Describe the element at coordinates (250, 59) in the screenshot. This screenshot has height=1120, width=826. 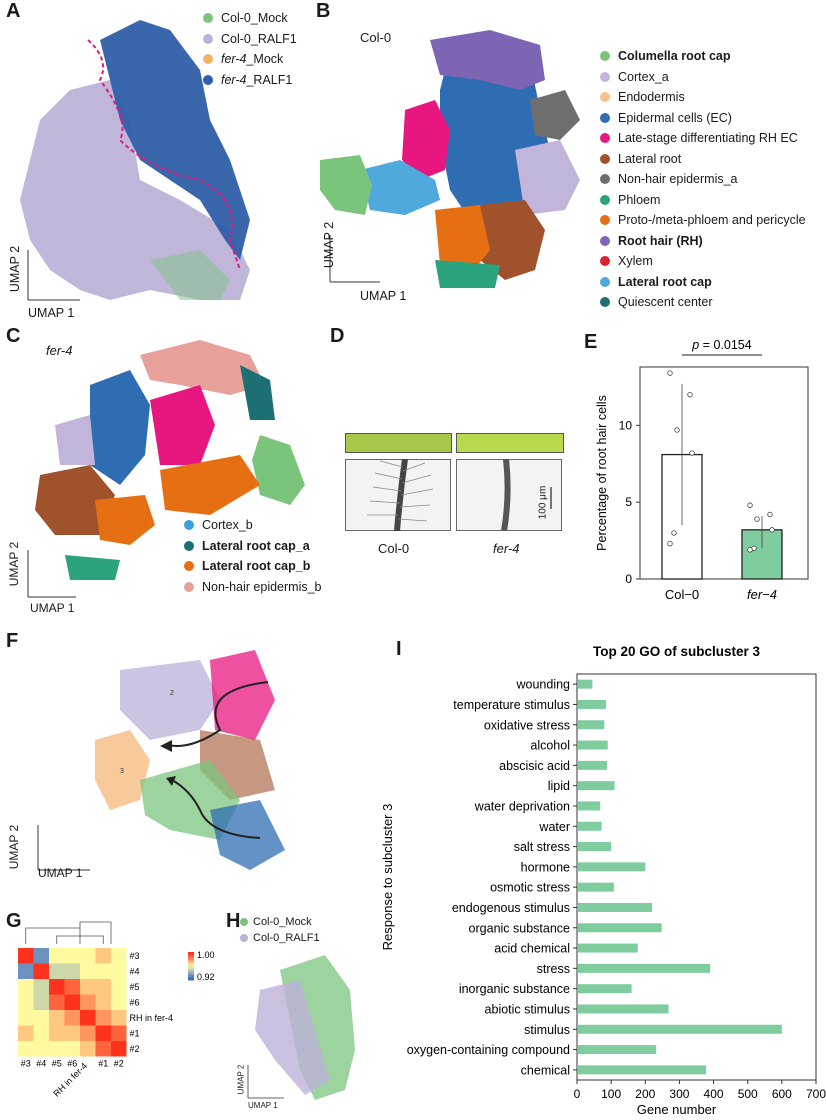
I see `legend-item: fer-4 _Mock` at that location.